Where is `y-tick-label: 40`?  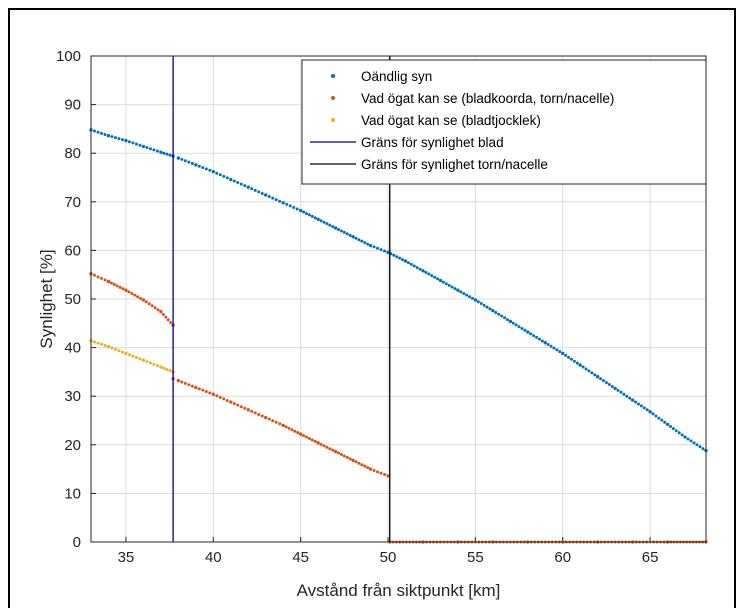
y-tick-label: 40 is located at coordinates (72, 348).